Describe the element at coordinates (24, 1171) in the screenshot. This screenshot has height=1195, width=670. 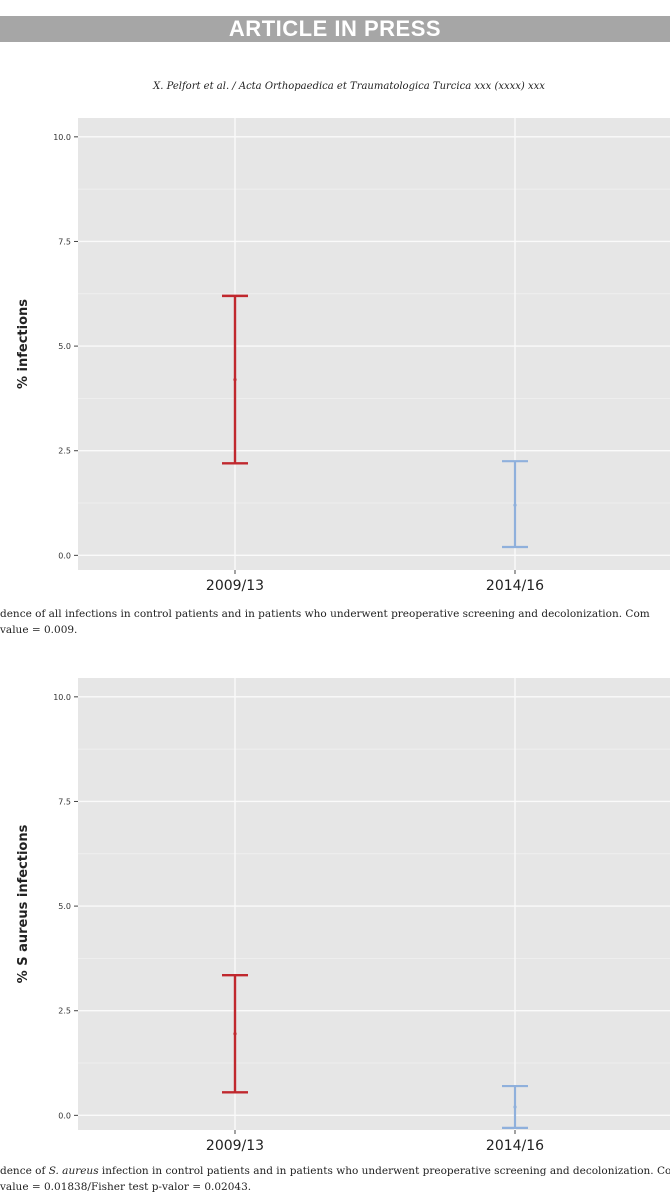
I see `caption-text: dence of` at that location.